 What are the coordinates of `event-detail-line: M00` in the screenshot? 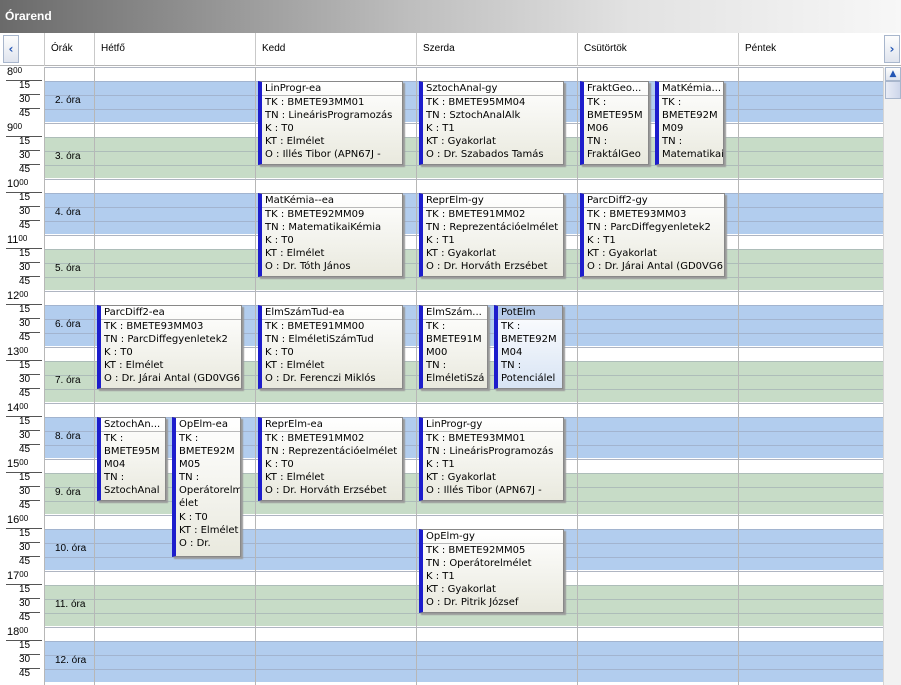 It's located at (437, 353).